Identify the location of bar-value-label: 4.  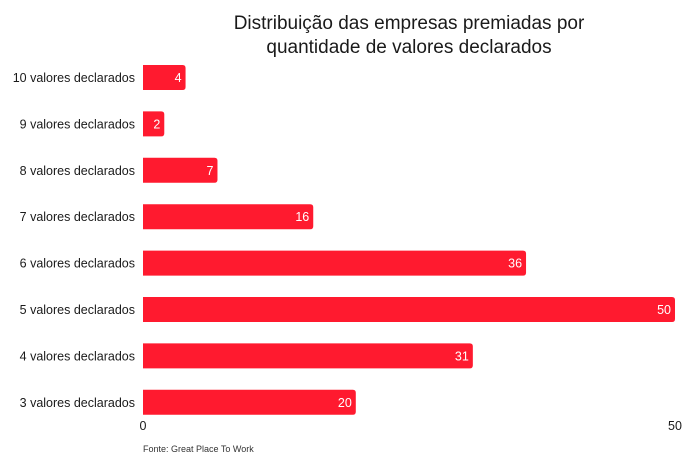
(178, 78).